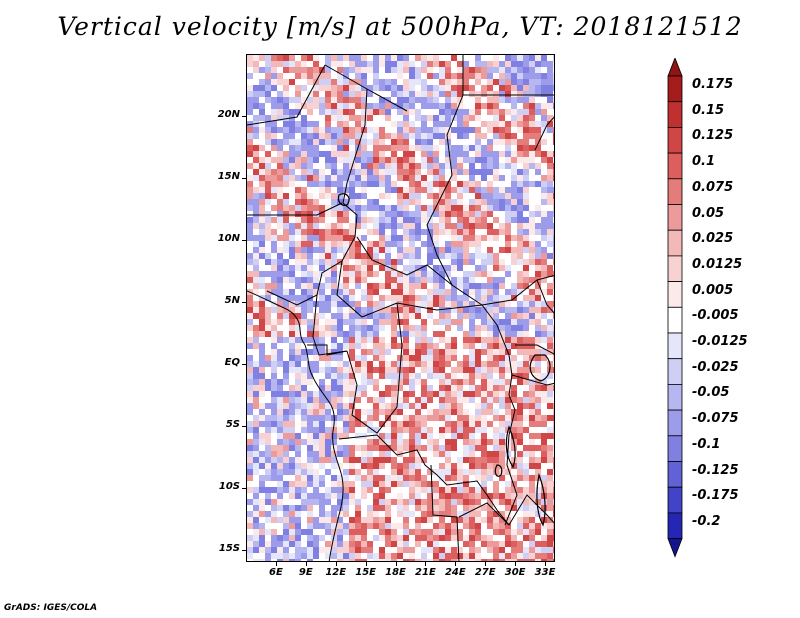 This screenshot has height=618, width=800. Describe the element at coordinates (541, 499) in the screenshot. I see `lake-malawi` at that location.